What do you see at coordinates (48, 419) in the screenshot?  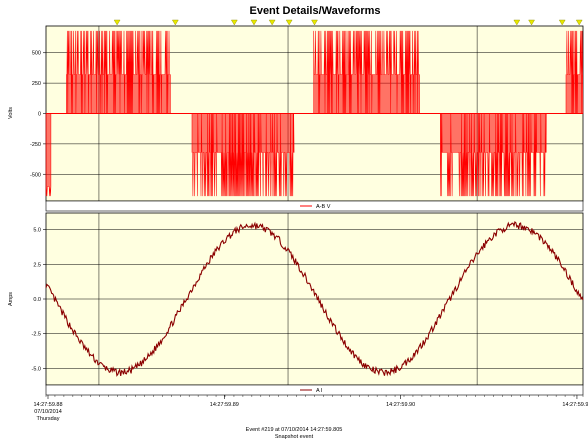 I see `x-tick-day: Thursday` at bounding box center [48, 419].